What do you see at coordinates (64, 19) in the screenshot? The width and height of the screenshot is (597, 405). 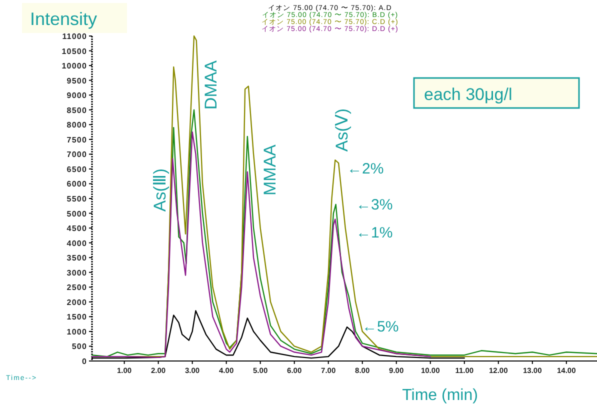 I see `y-axis-title: Intensity` at bounding box center [64, 19].